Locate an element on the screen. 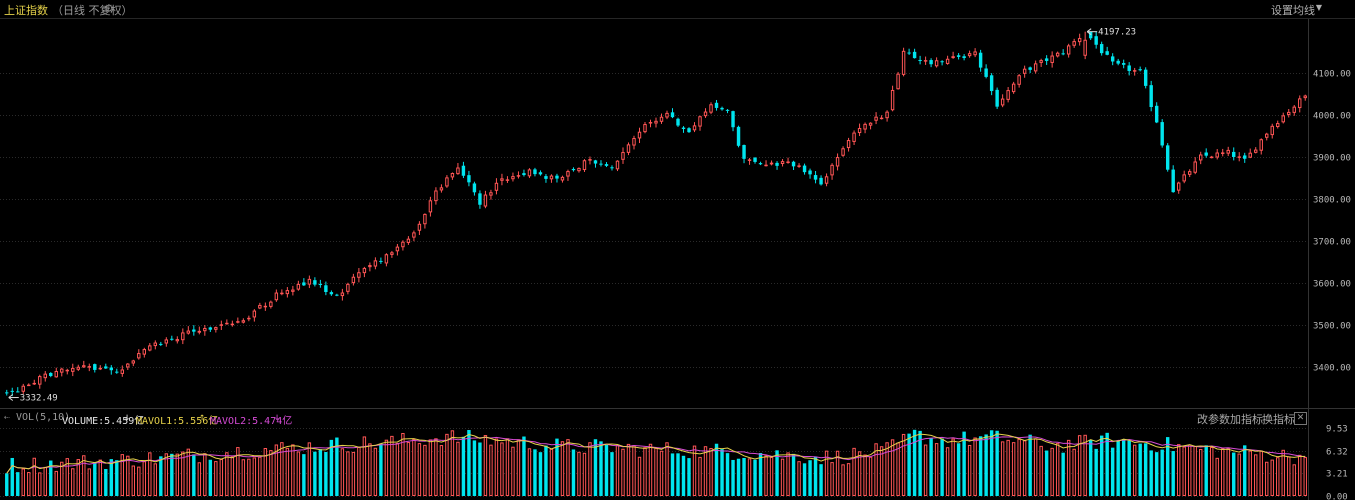  switch-indicator-button: 换指标 is located at coordinates (1278, 419).